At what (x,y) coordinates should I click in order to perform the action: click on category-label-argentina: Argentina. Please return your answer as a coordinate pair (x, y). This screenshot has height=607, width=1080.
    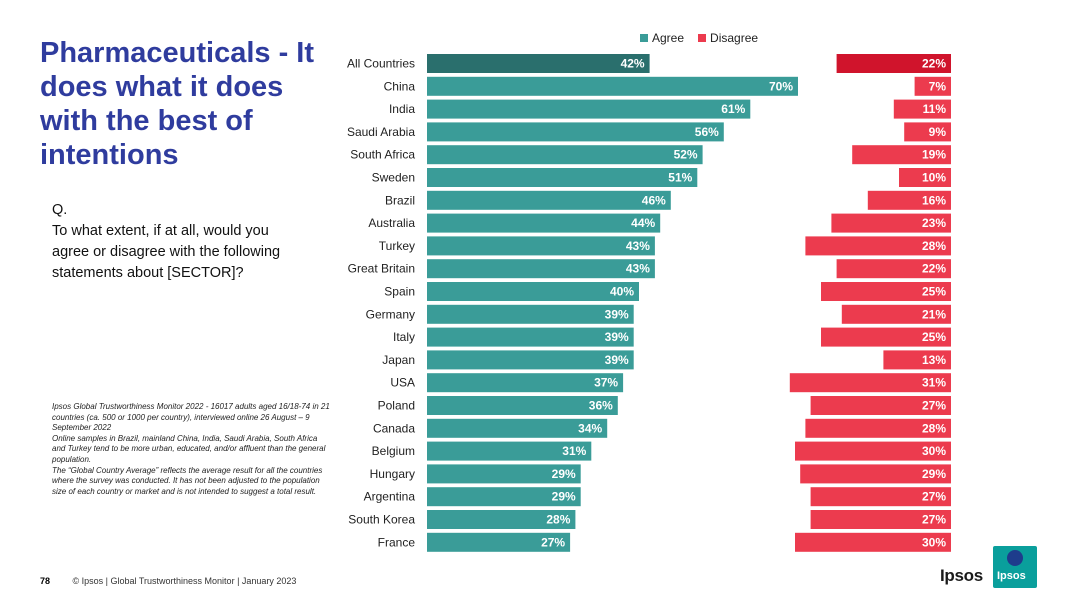
    Looking at the image, I should click on (390, 497).